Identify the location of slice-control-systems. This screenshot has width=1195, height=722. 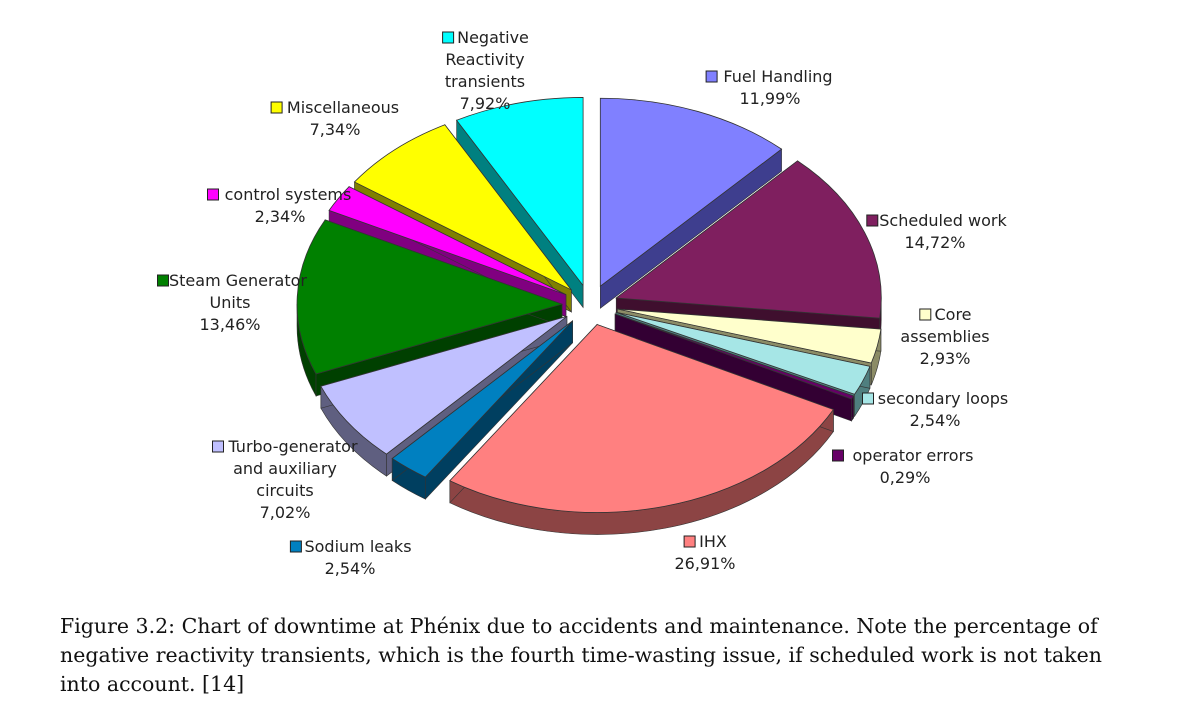
(447, 241).